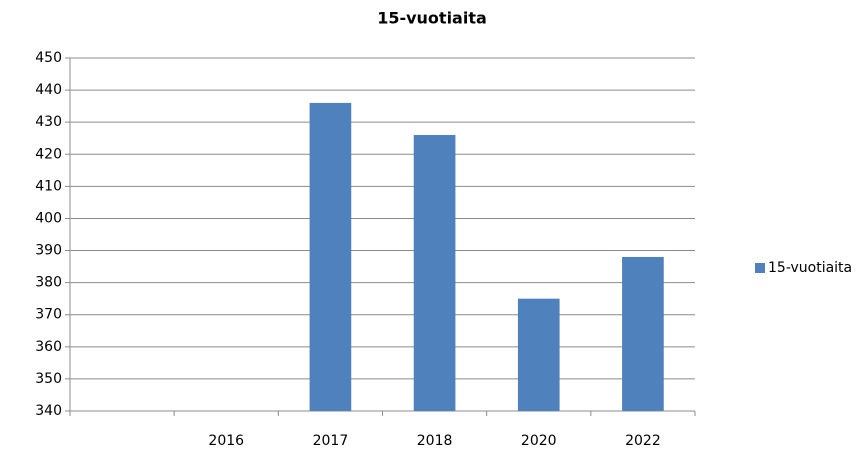 The width and height of the screenshot is (865, 459). Describe the element at coordinates (226, 441) in the screenshot. I see `x-tick-label: 2016` at that location.